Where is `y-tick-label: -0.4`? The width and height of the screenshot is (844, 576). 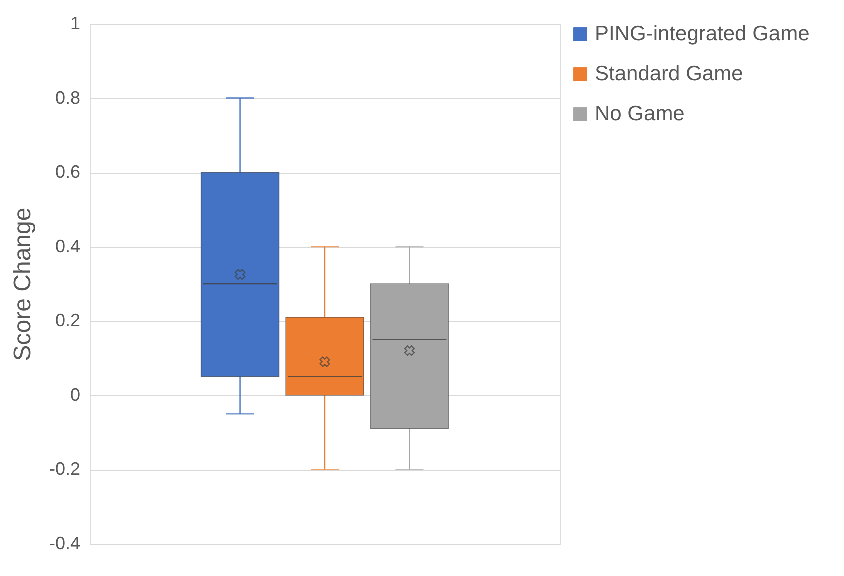 y-tick-label: -0.4 is located at coordinates (64, 544).